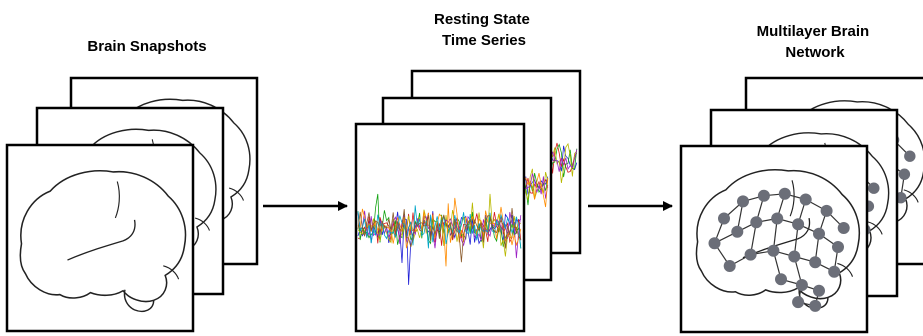  What do you see at coordinates (100, 238) in the screenshot?
I see `snapshot-card-front` at bounding box center [100, 238].